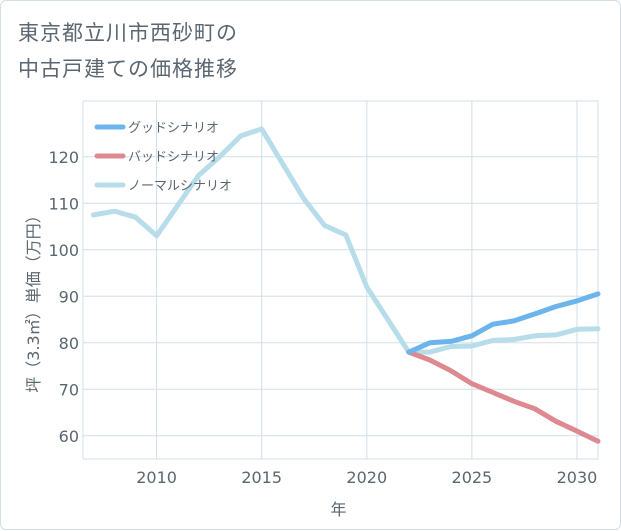  I want to click on y-tick-label: 90, so click(69, 296).